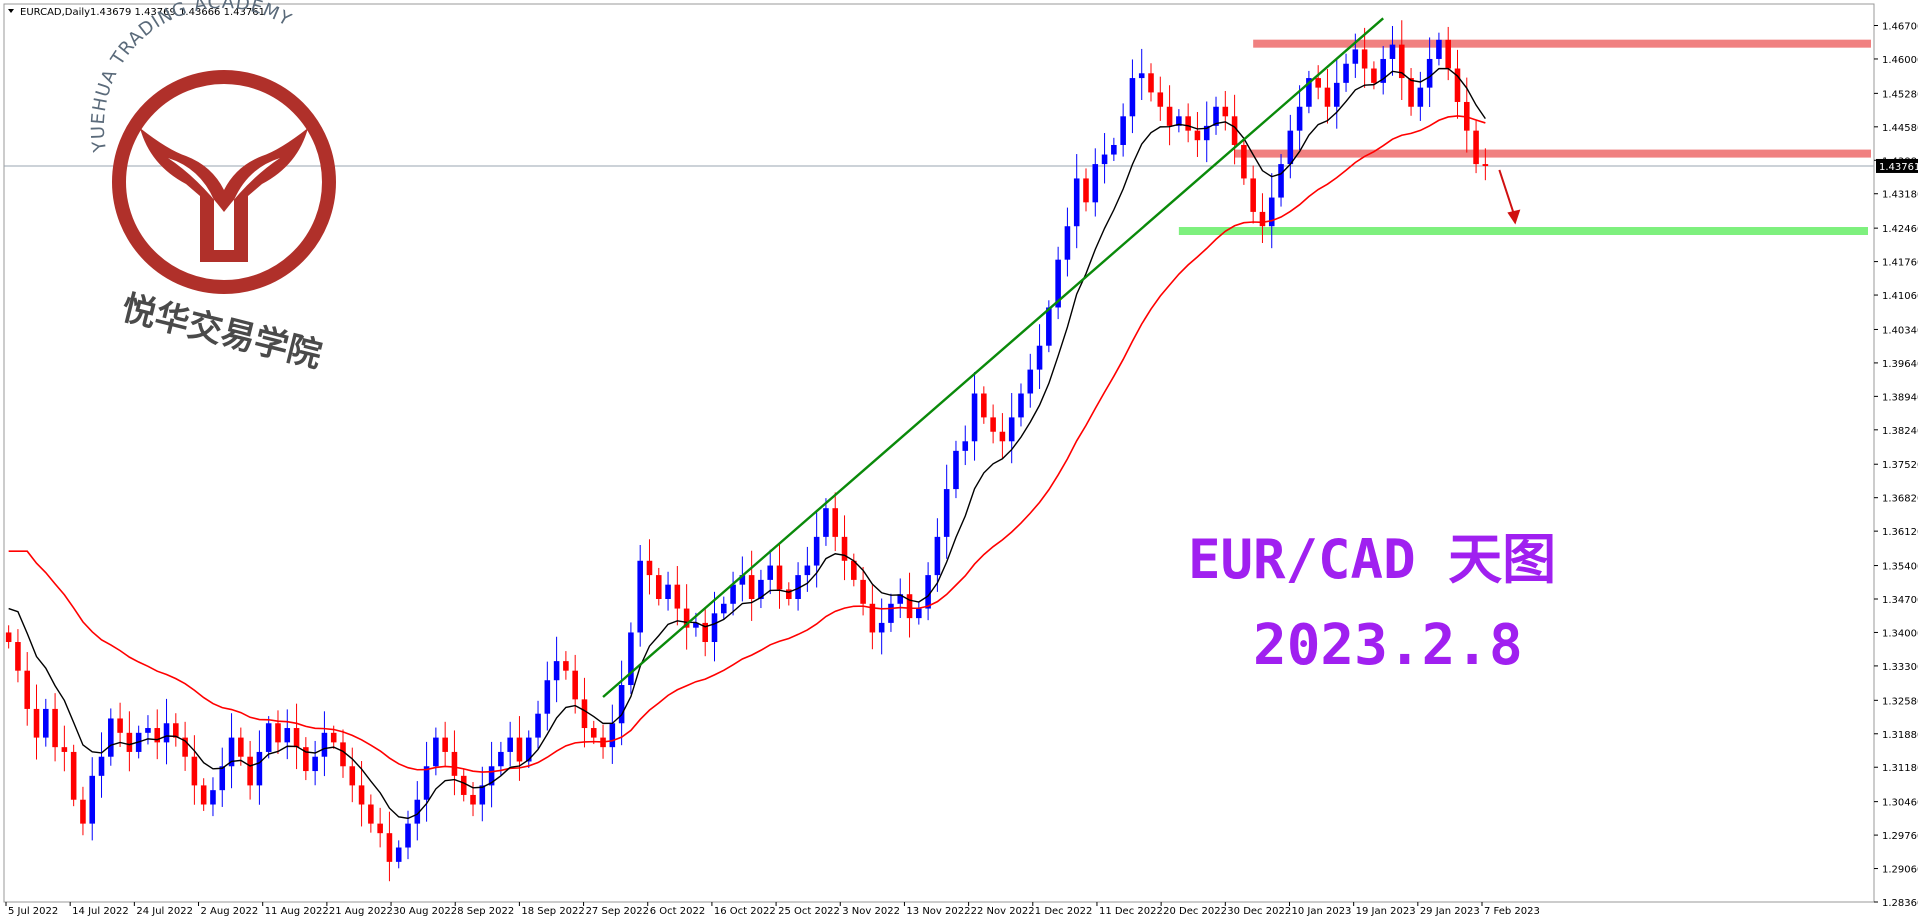 The width and height of the screenshot is (1918, 922). Describe the element at coordinates (1900, 870) in the screenshot. I see `price-tick-label: 1.29060` at that location.